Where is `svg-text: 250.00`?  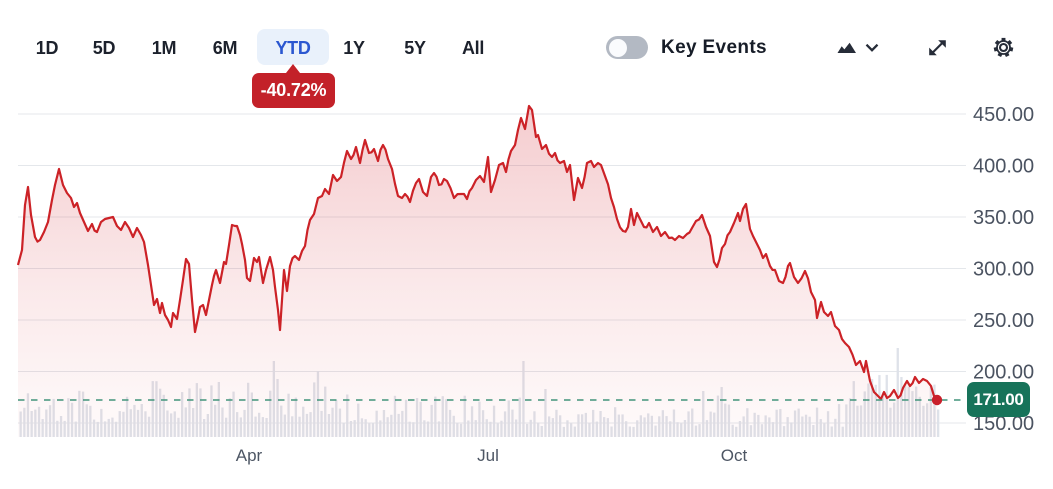
svg-text: 250.00 is located at coordinates (1003, 321).